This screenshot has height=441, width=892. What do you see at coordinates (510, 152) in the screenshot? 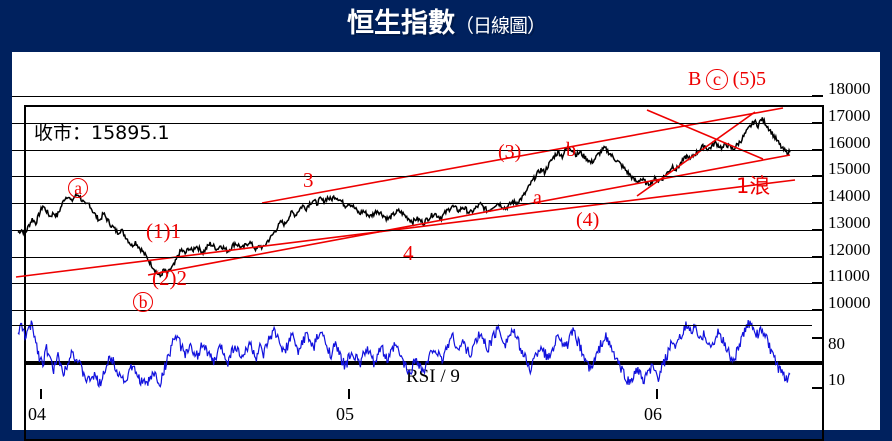
I see `annotation-wave-3-paren: (3)` at bounding box center [510, 152].